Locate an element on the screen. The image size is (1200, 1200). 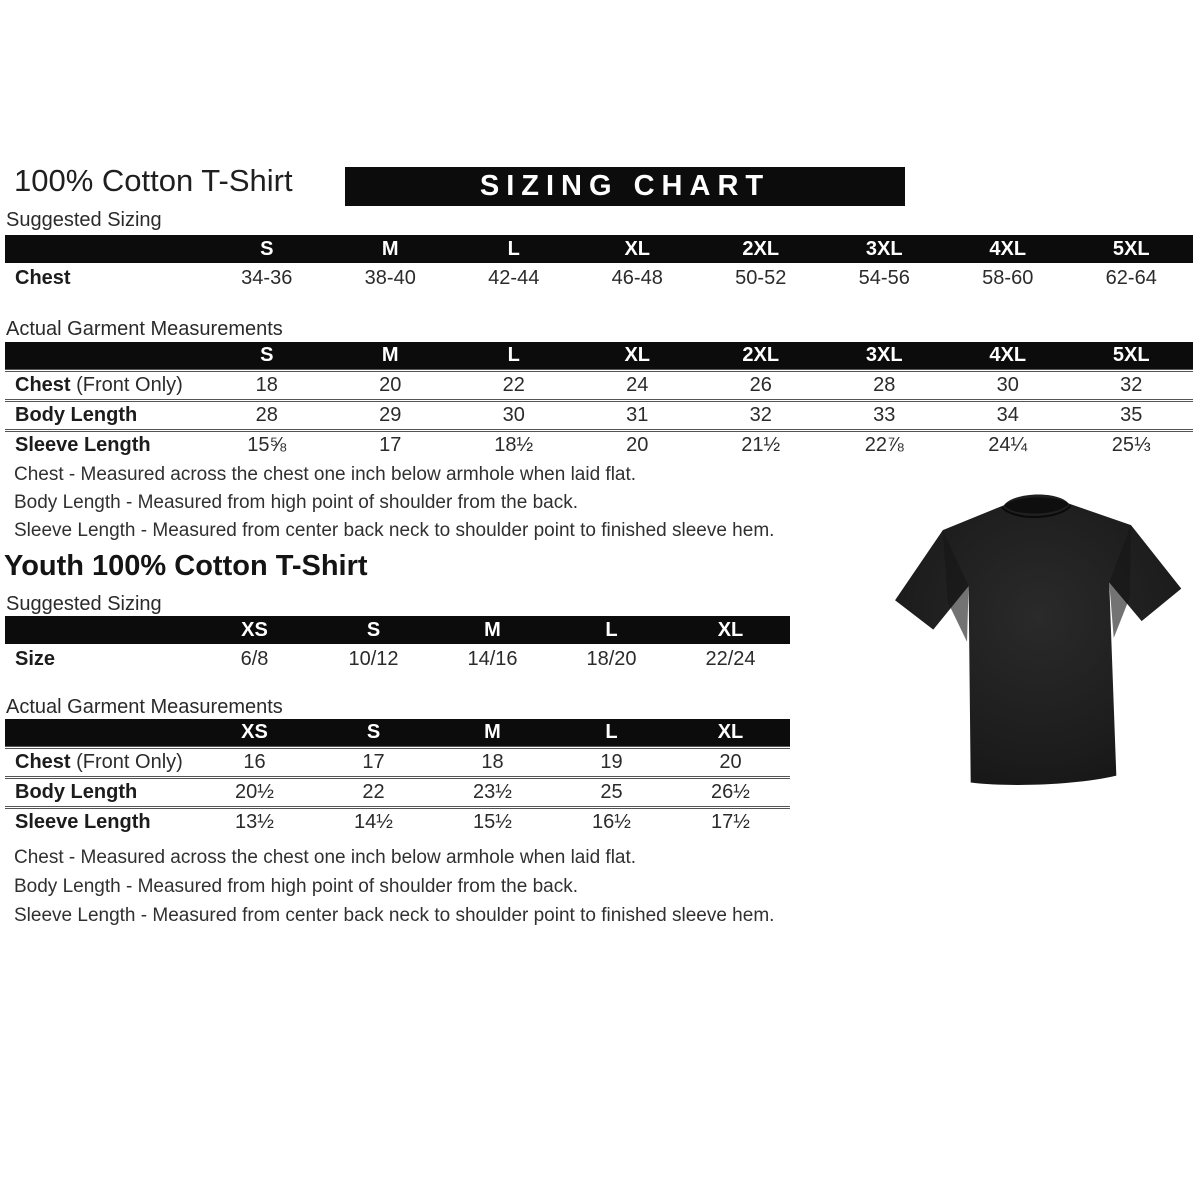
table-row: Size 6/8 10/12 14/16 18/20 22/24 is located at coordinates (397, 659).